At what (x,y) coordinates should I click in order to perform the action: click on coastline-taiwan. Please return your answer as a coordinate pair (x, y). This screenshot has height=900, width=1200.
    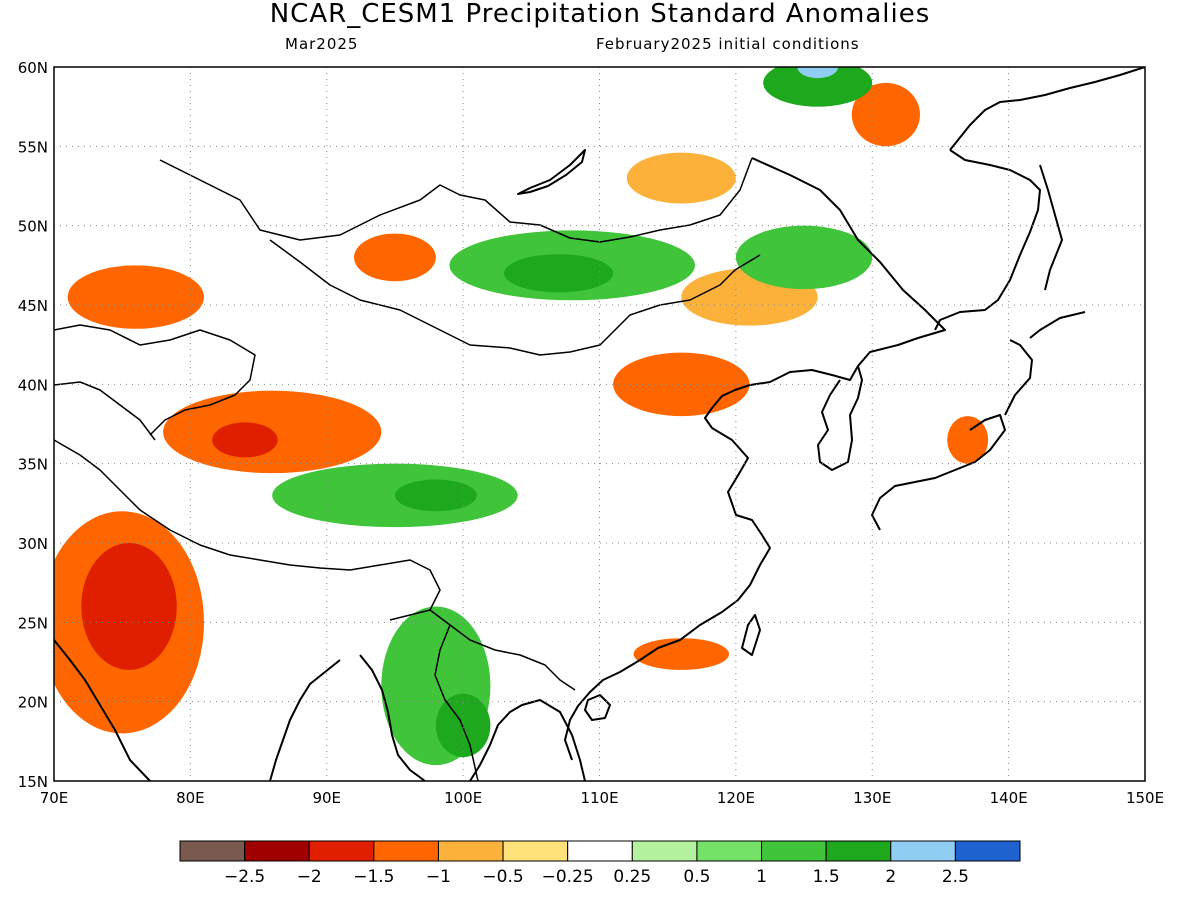
    Looking at the image, I should click on (751, 635).